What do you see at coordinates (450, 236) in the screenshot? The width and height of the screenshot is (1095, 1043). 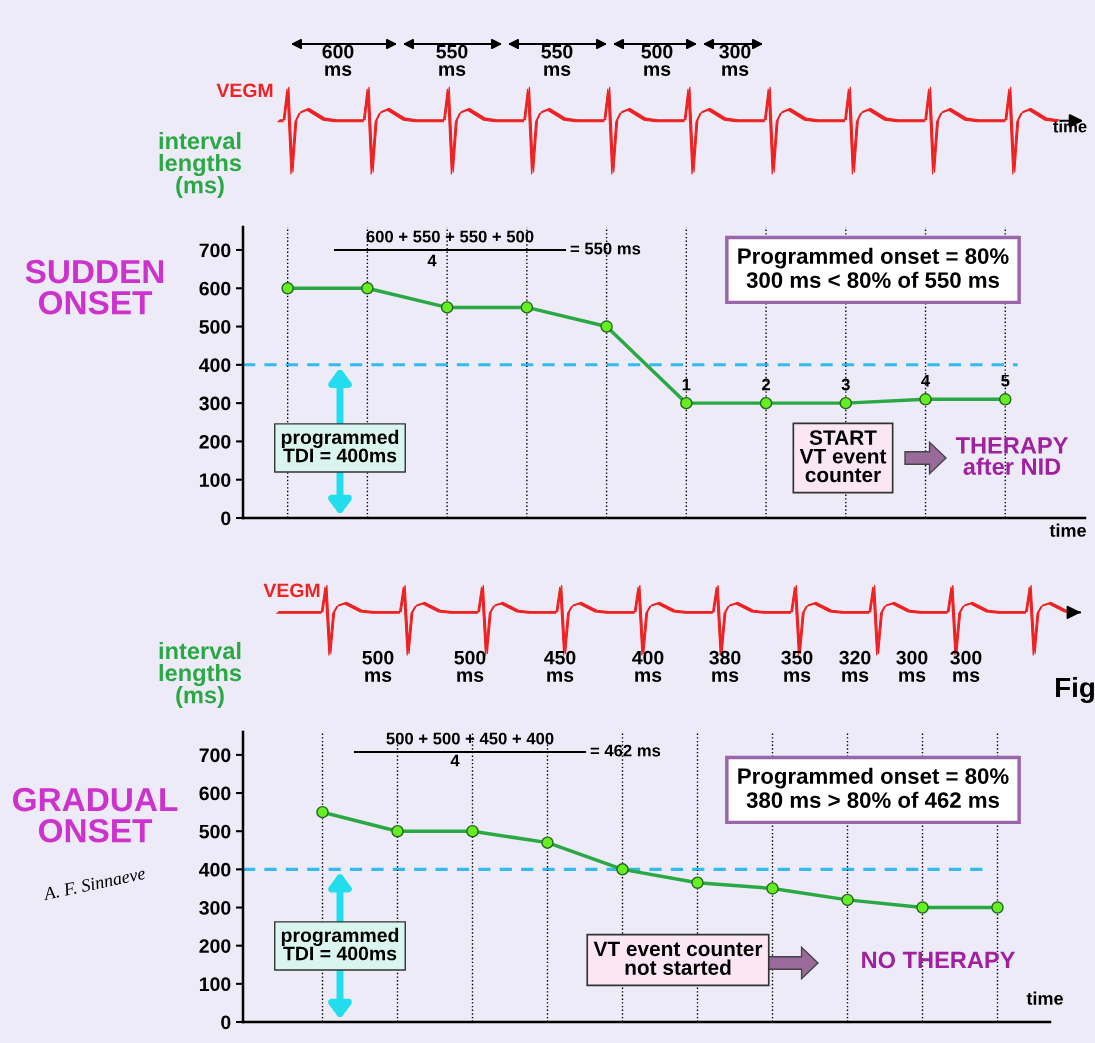 I see `annotation: 600 + 550 + 550 + 500` at bounding box center [450, 236].